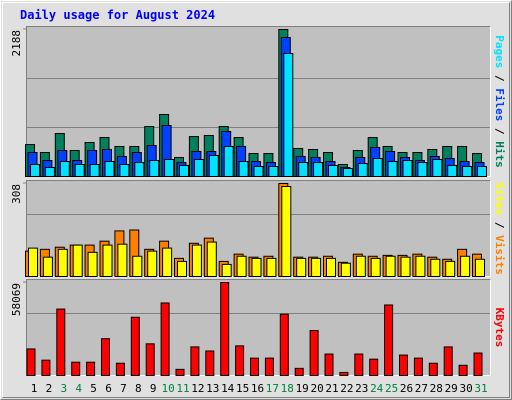 The width and height of the screenshot is (512, 400). What do you see at coordinates (406, 388) in the screenshot?
I see `x-tick-label: 26` at bounding box center [406, 388].